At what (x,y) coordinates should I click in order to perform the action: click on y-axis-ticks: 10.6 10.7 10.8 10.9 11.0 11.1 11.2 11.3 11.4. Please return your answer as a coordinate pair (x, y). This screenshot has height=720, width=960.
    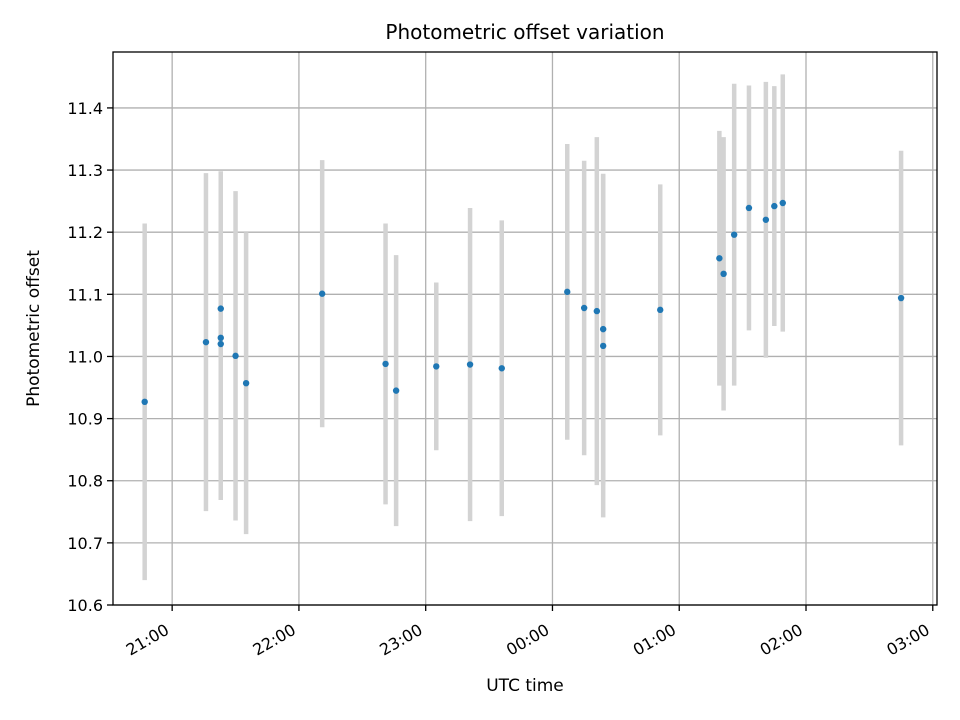
    Looking at the image, I should click on (90, 357).